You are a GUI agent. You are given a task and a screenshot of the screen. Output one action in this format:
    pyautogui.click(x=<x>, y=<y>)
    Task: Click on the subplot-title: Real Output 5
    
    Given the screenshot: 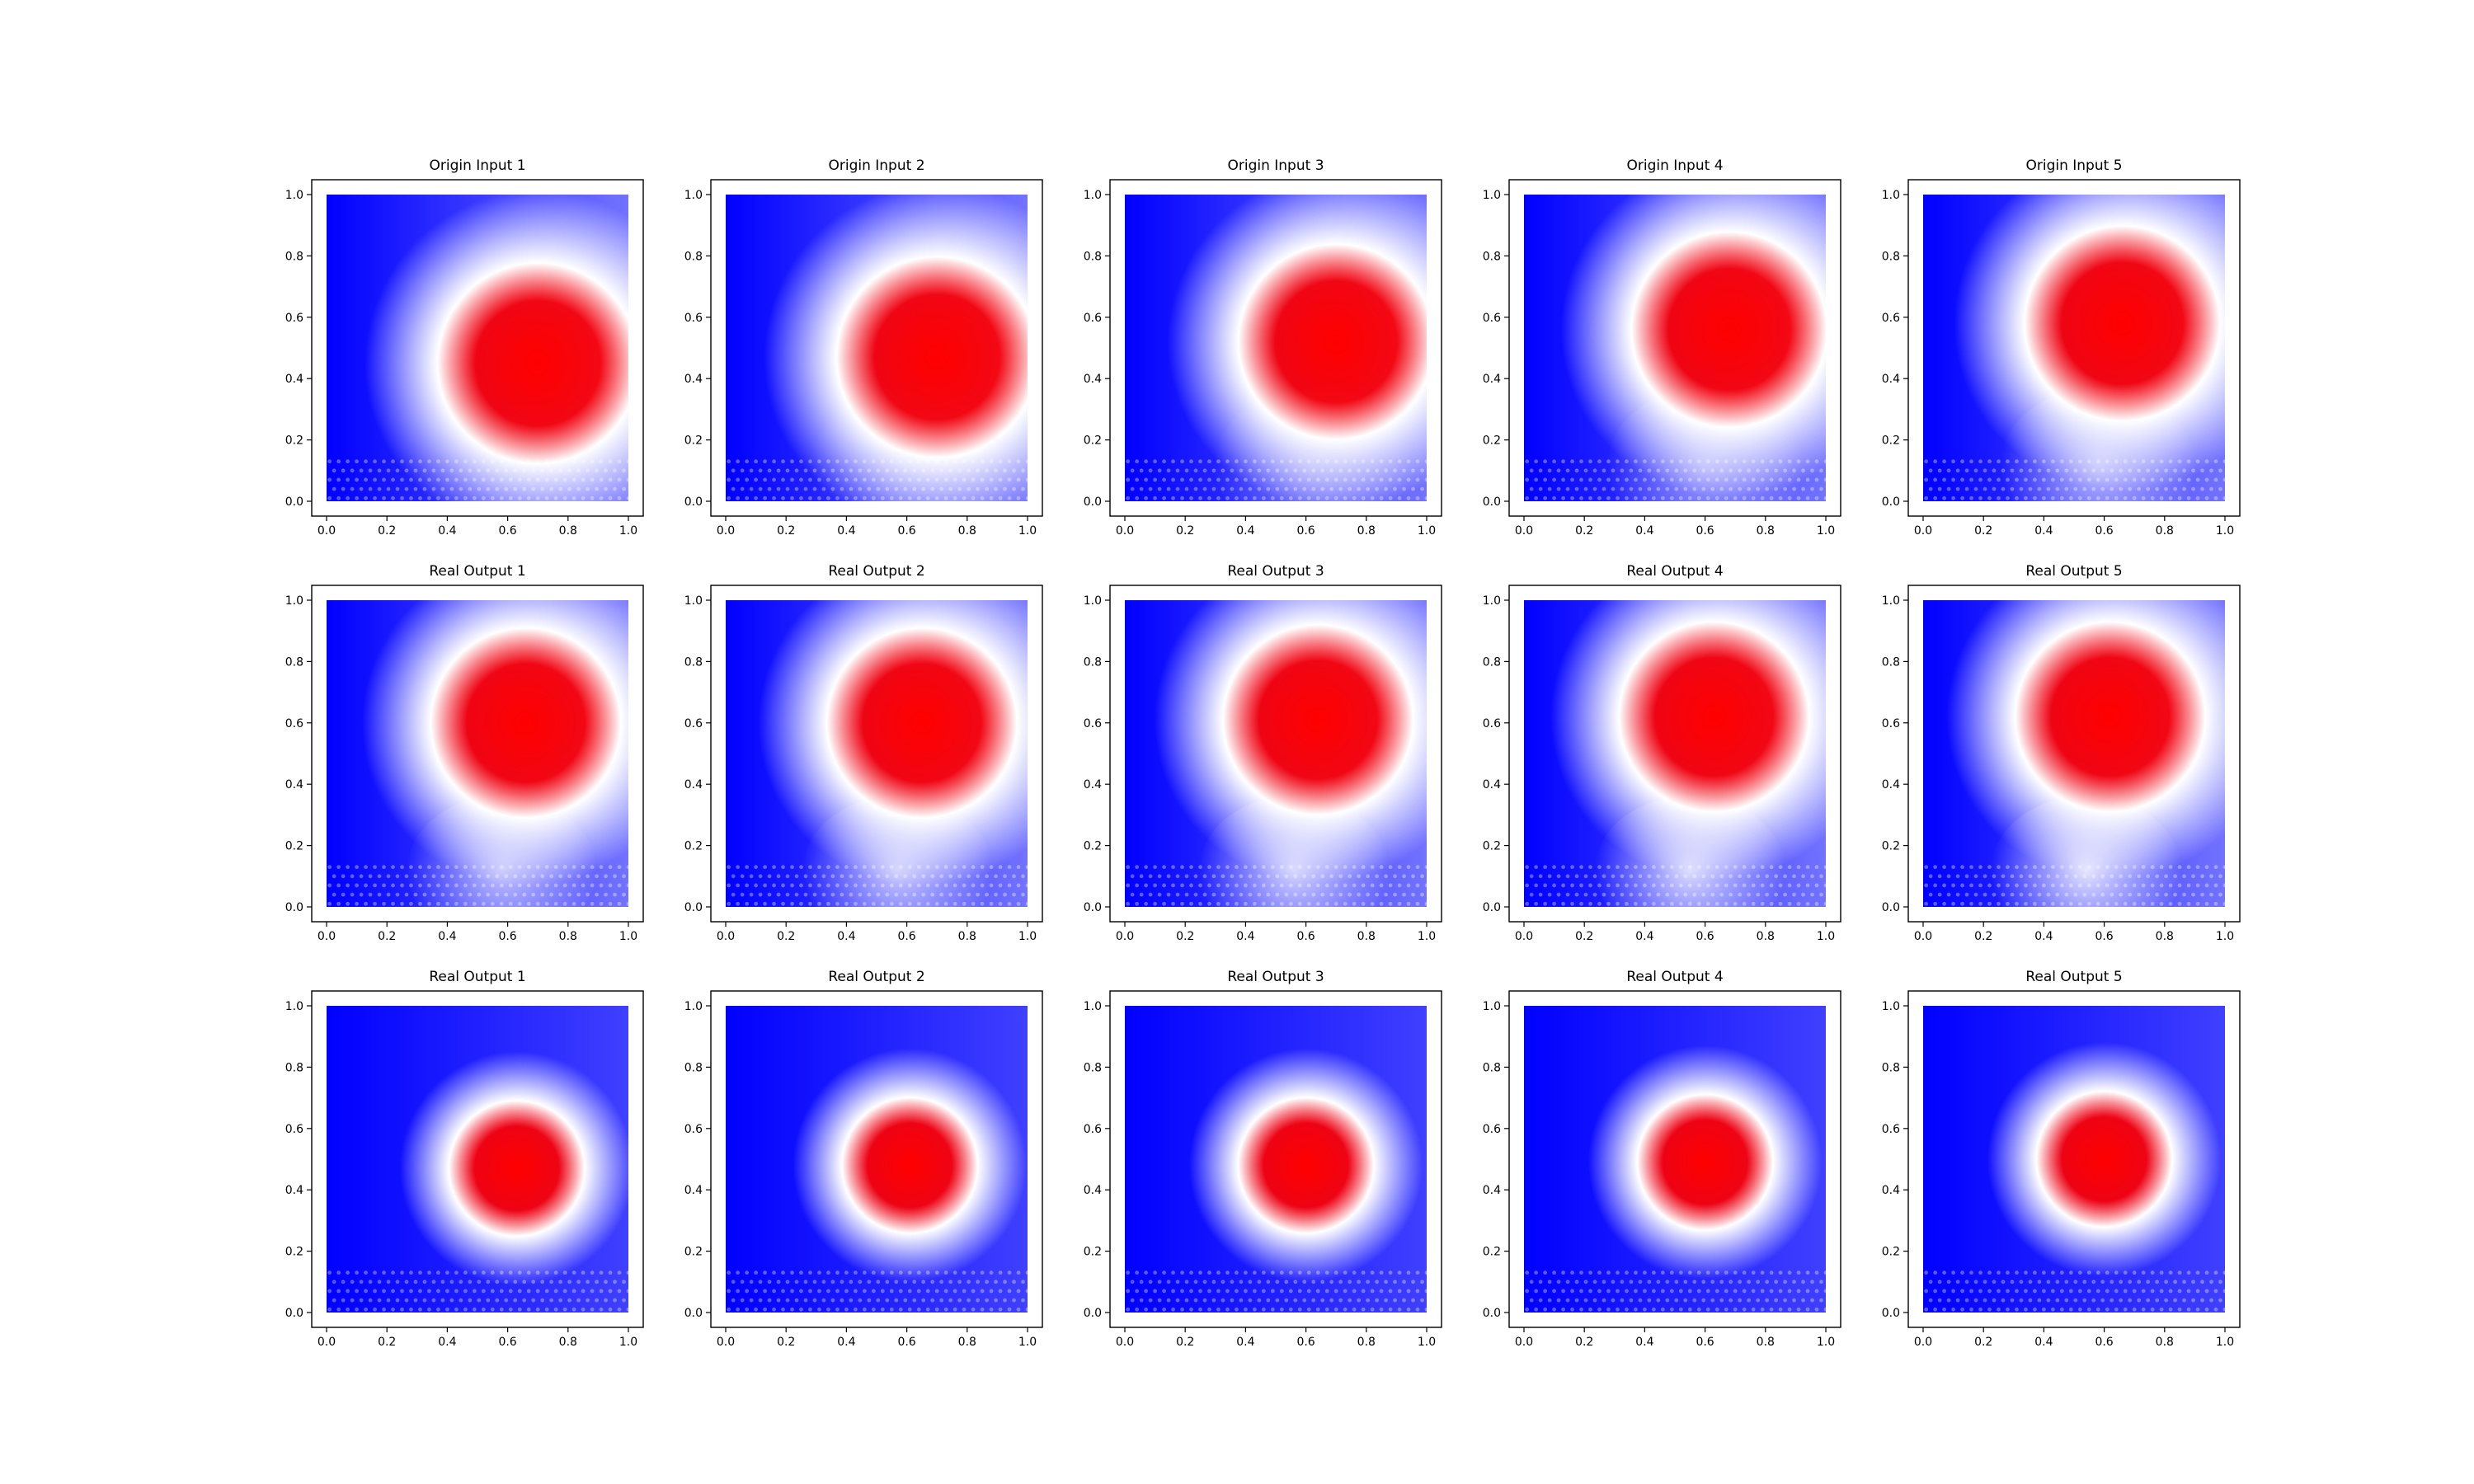 What is the action you would take?
    pyautogui.click(x=2073, y=977)
    